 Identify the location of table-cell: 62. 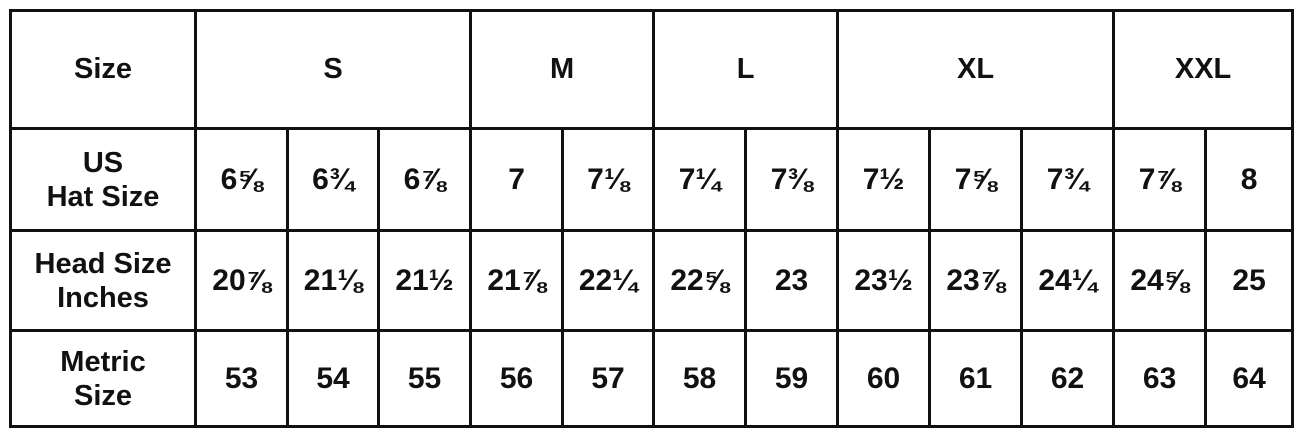
(1068, 378).